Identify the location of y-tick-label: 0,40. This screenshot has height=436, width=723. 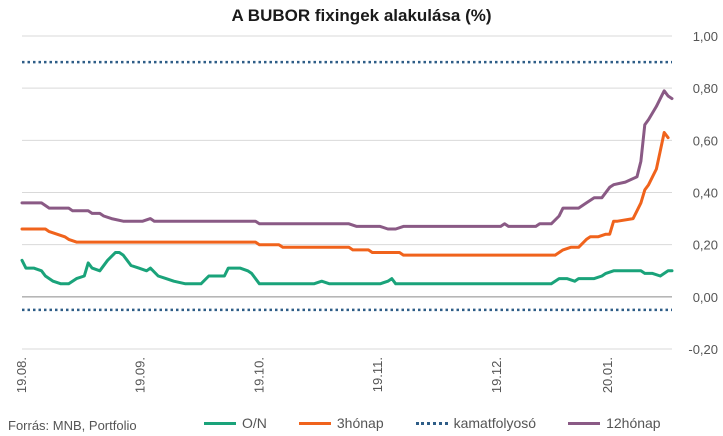
(705, 193).